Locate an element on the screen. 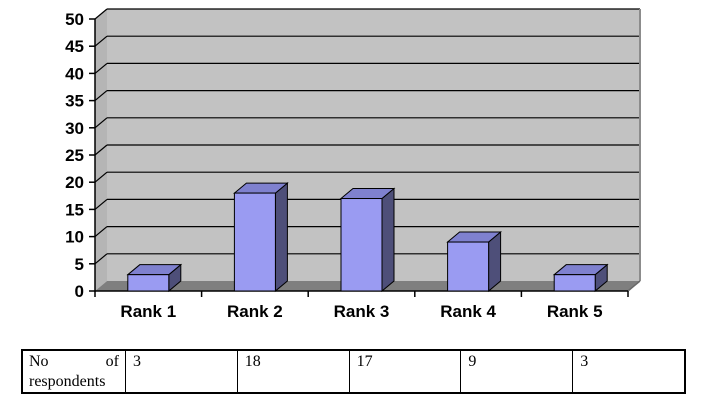  y-axis-label: 25 is located at coordinates (74, 155).